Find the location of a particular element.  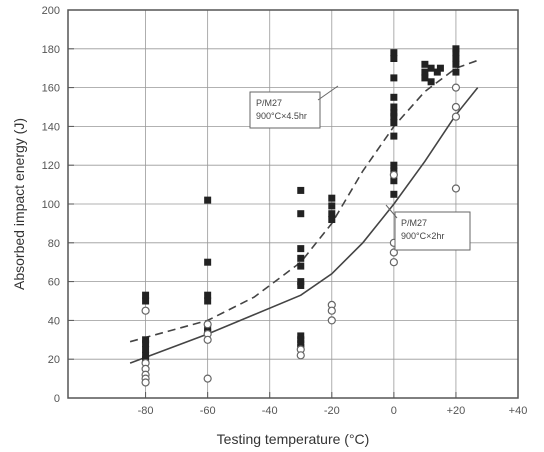

y-tick-label: 20 is located at coordinates (54, 360).